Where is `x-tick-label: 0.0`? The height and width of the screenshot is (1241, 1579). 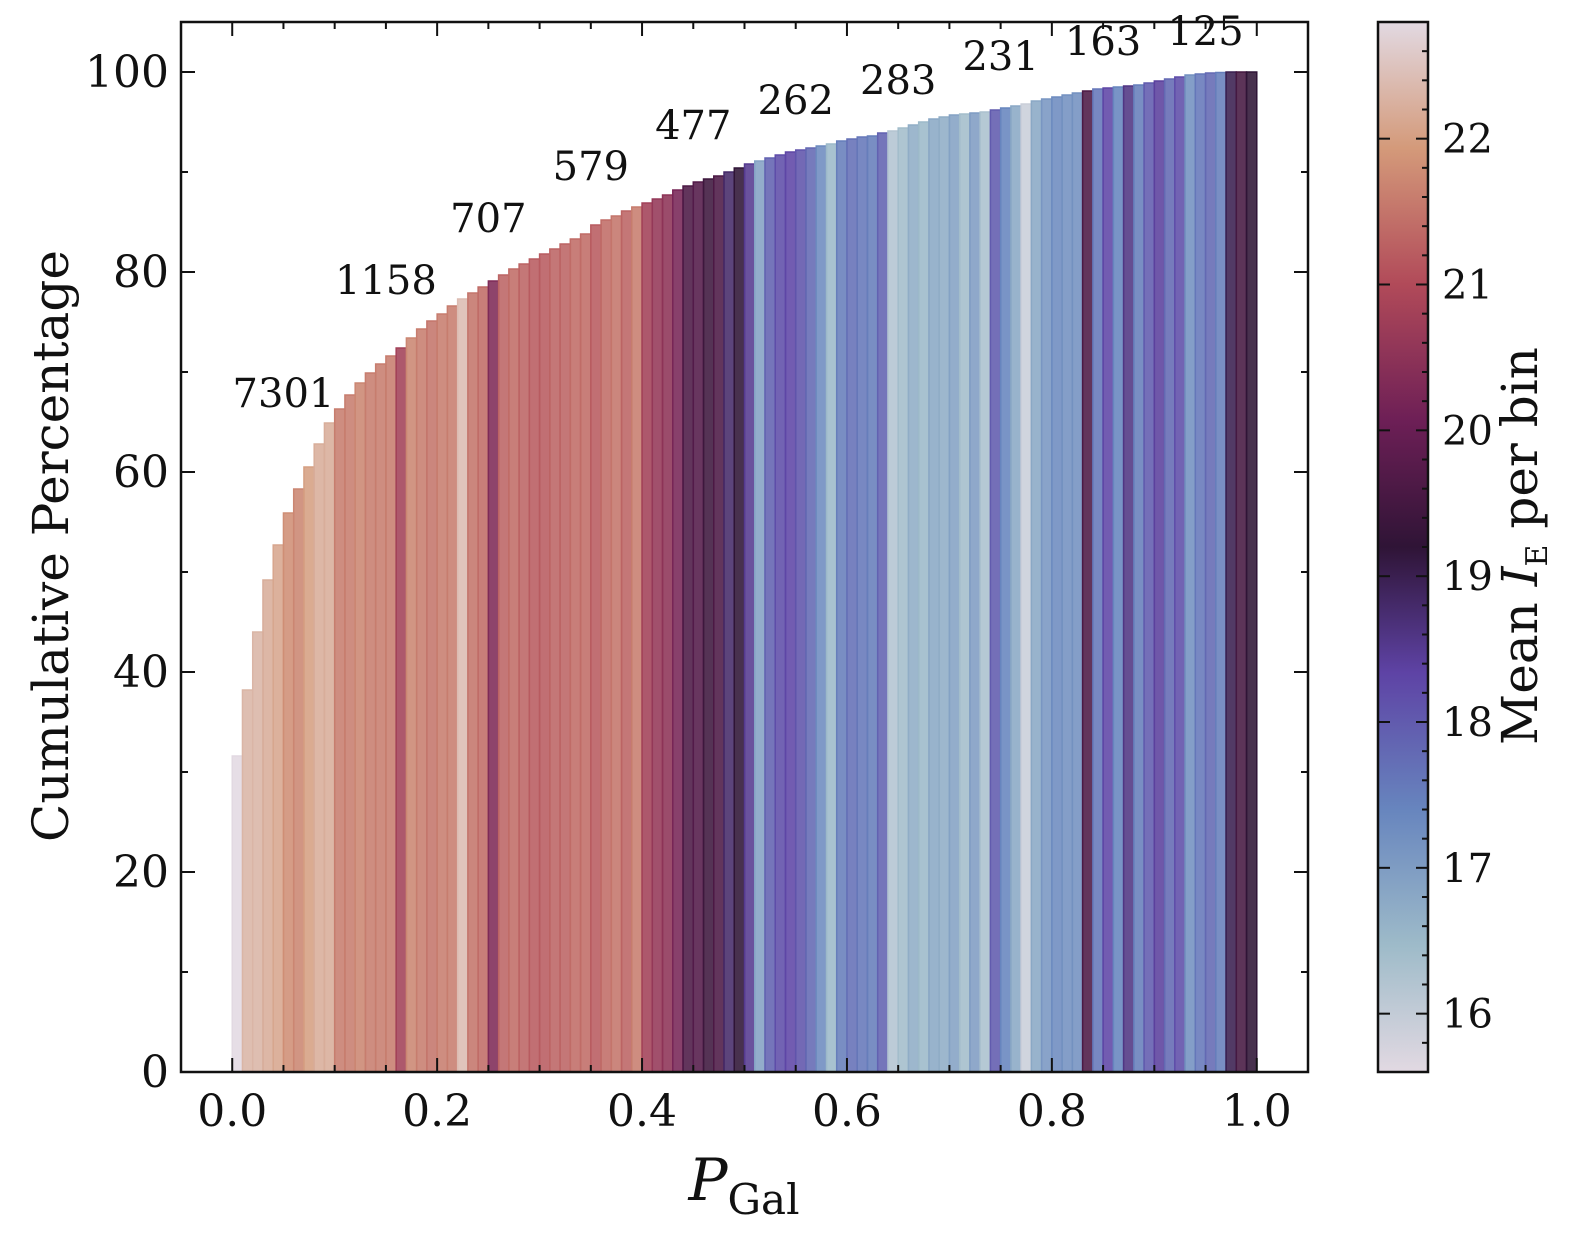
x-tick-label: 0.0 is located at coordinates (232, 1111).